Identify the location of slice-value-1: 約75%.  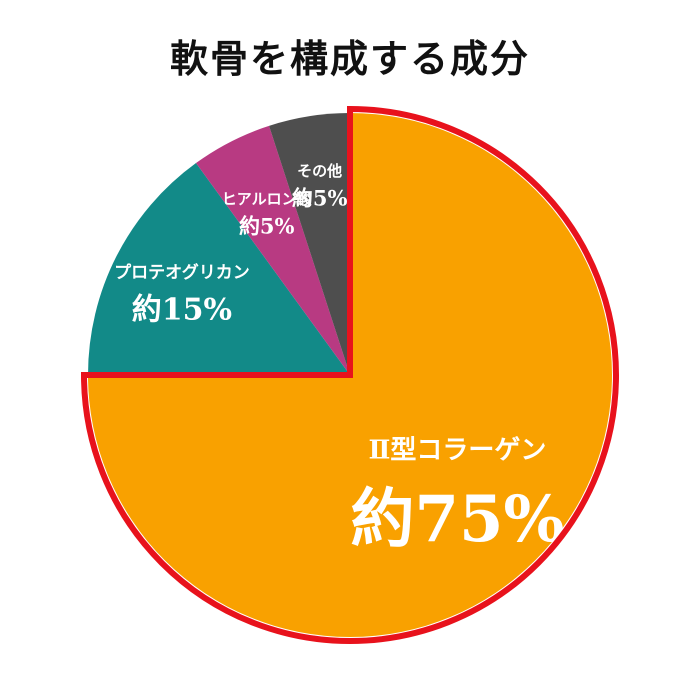
(458, 519).